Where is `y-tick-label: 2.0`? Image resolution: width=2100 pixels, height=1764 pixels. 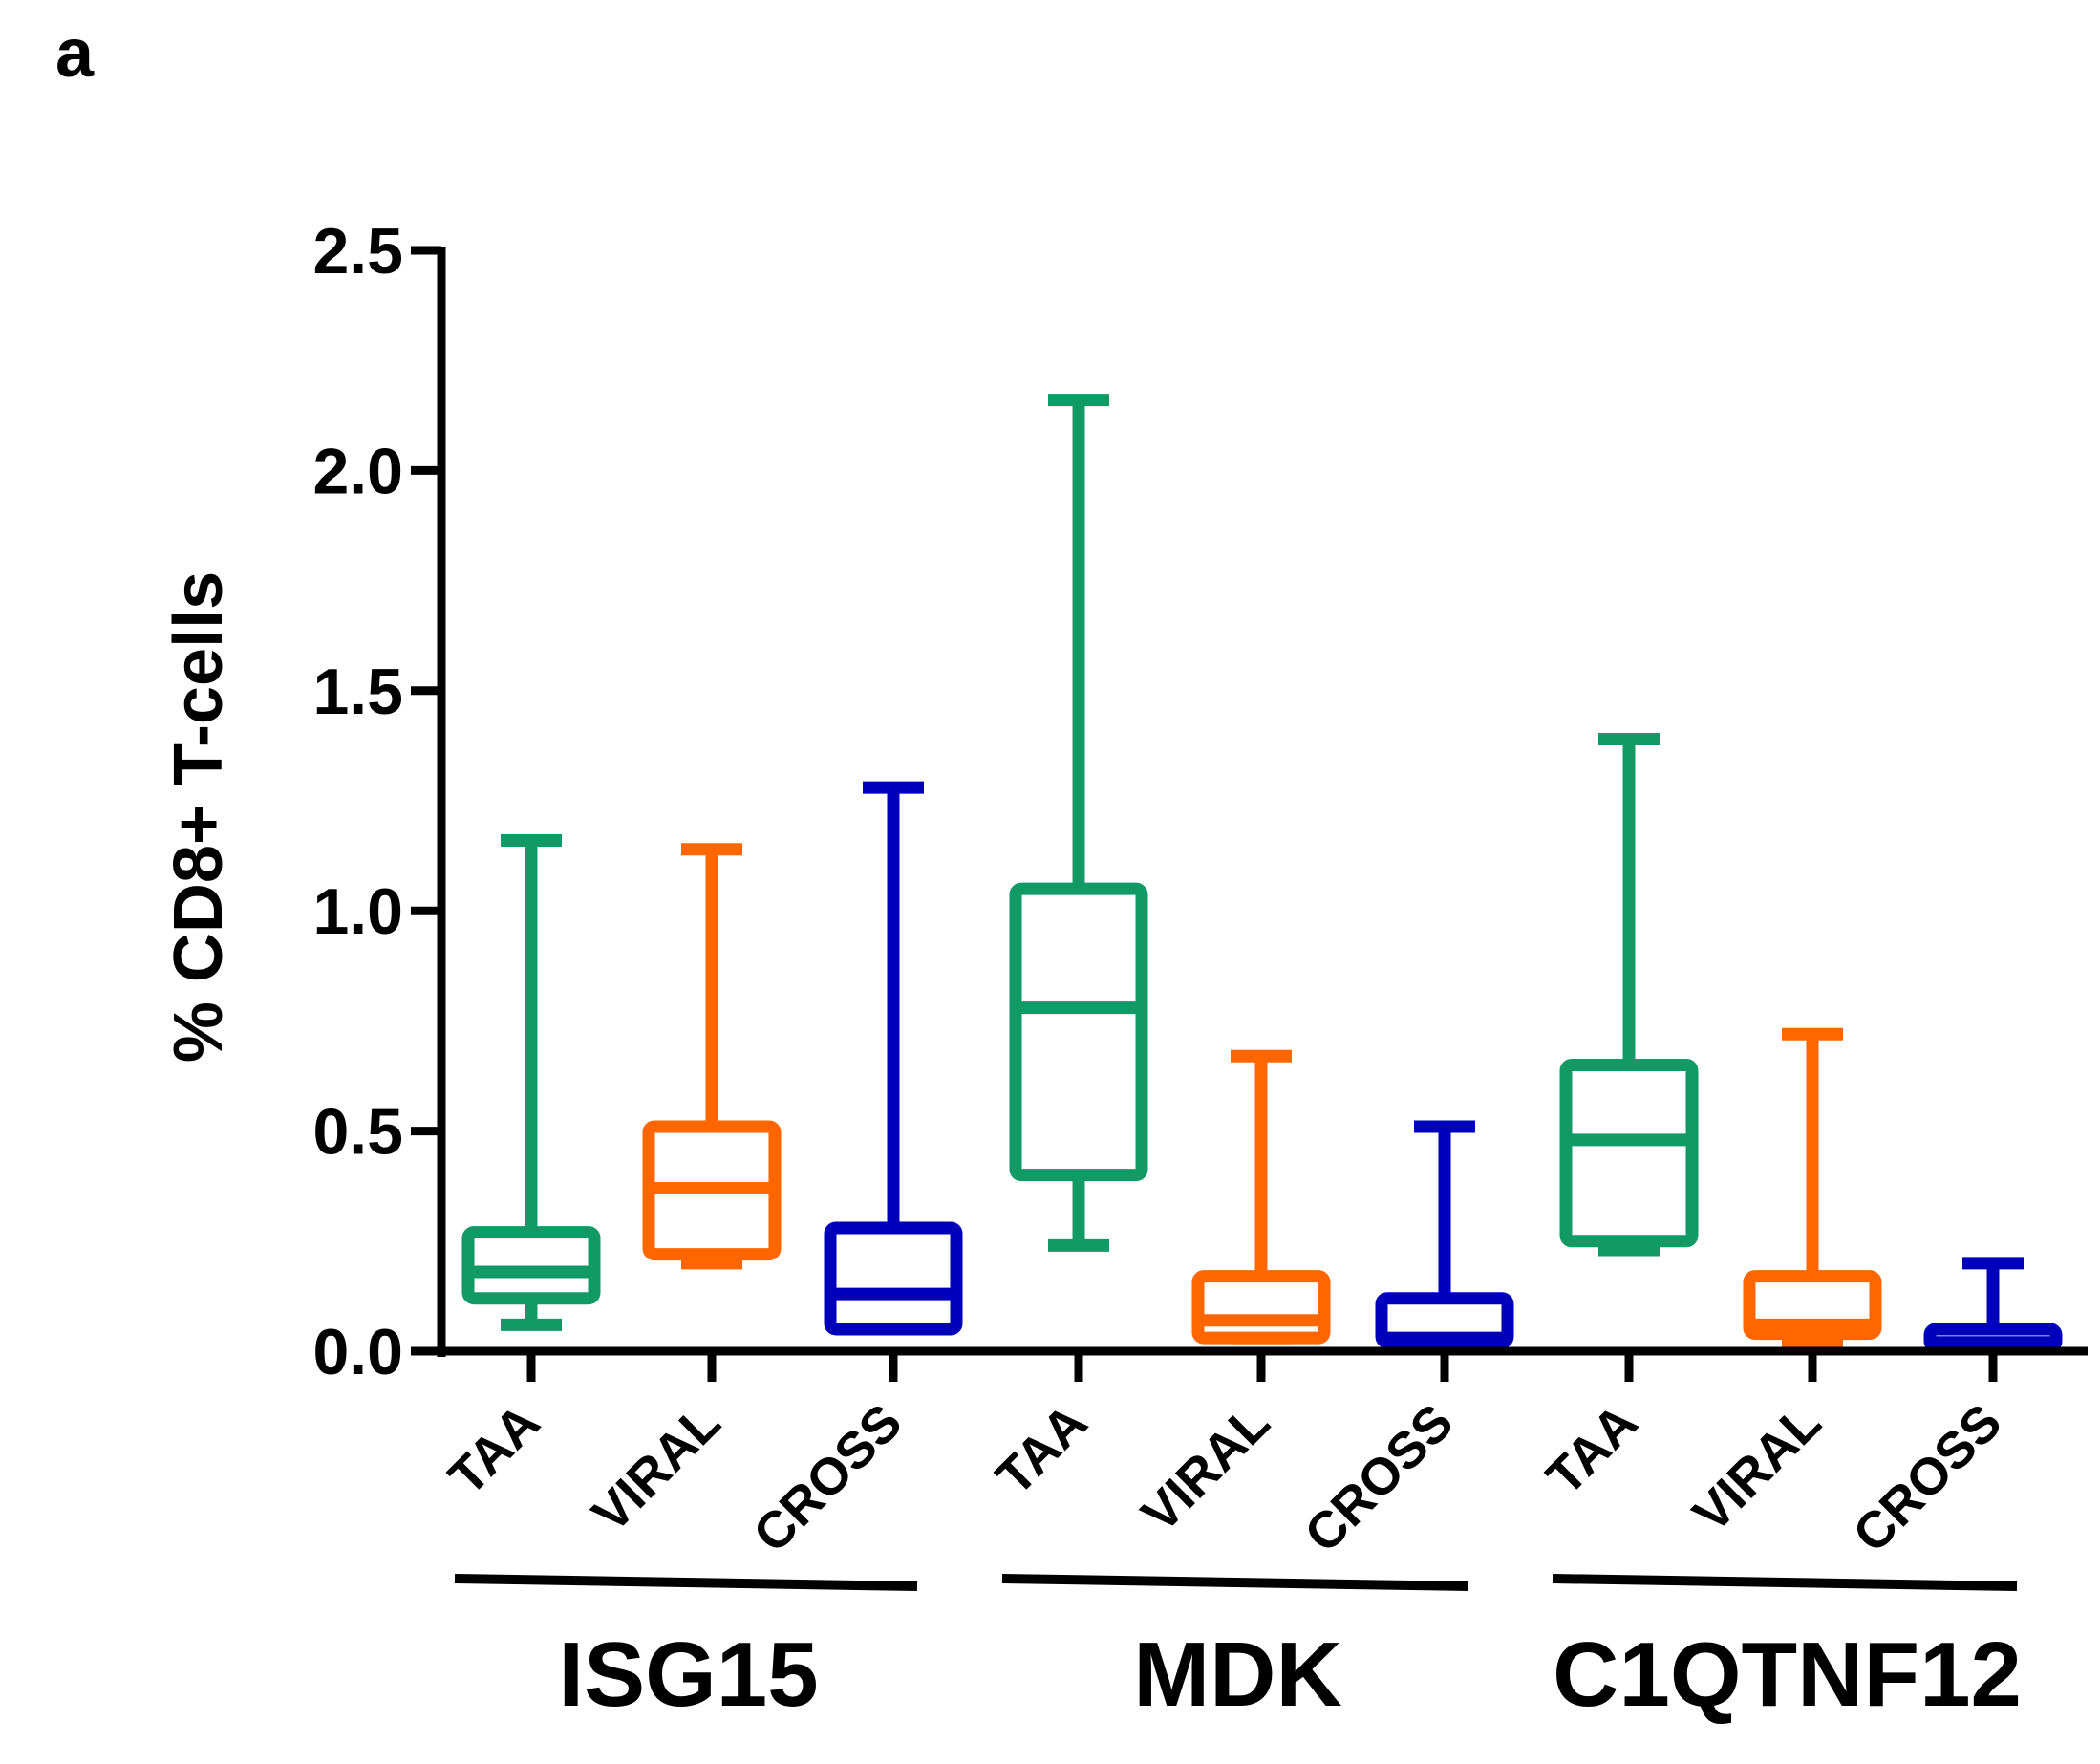 y-tick-label: 2.0 is located at coordinates (357, 471).